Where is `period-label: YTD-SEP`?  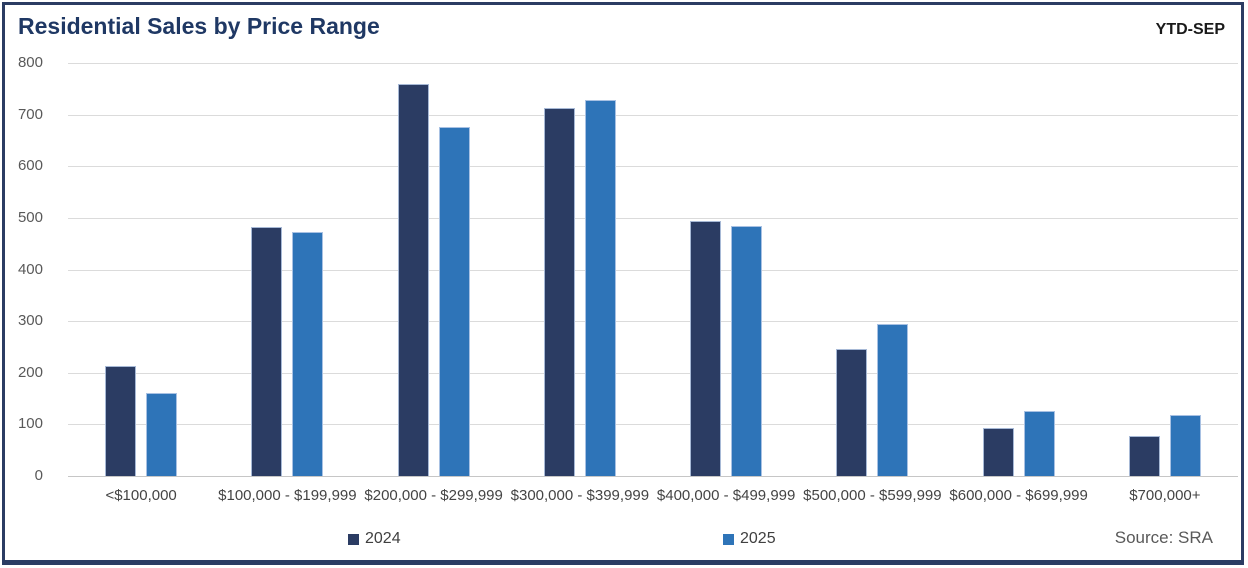
period-label: YTD-SEP is located at coordinates (1190, 29).